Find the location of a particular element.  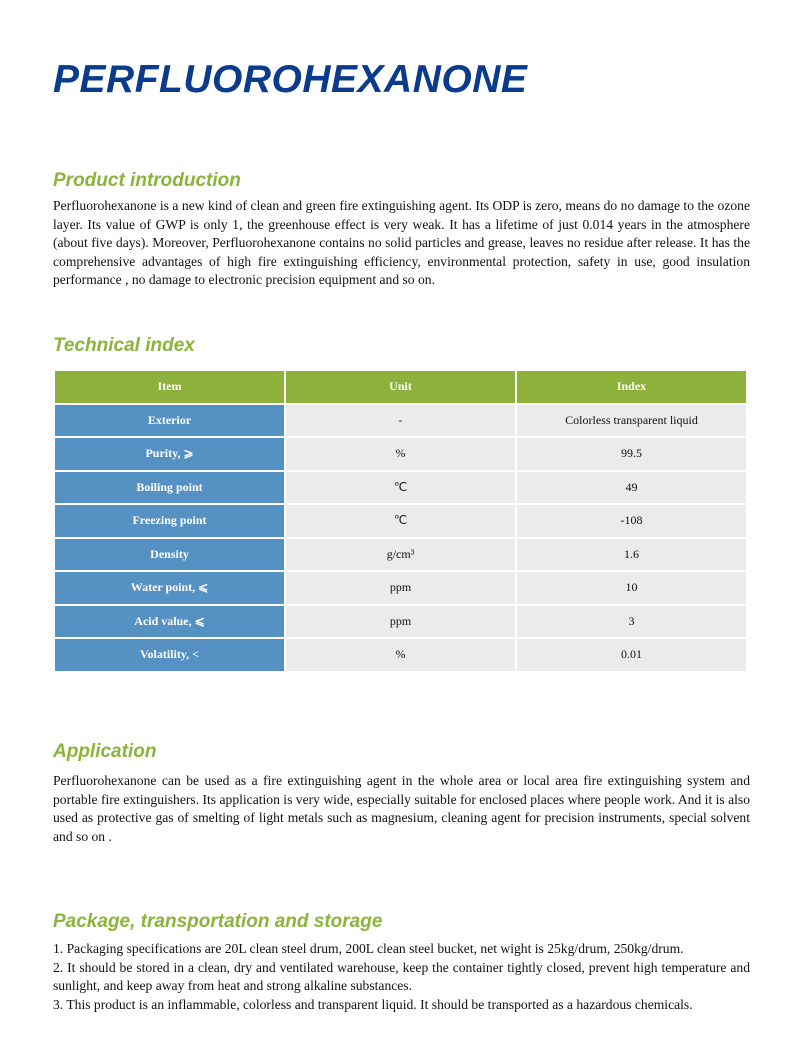

cell-index: 0.01 is located at coordinates (631, 655).